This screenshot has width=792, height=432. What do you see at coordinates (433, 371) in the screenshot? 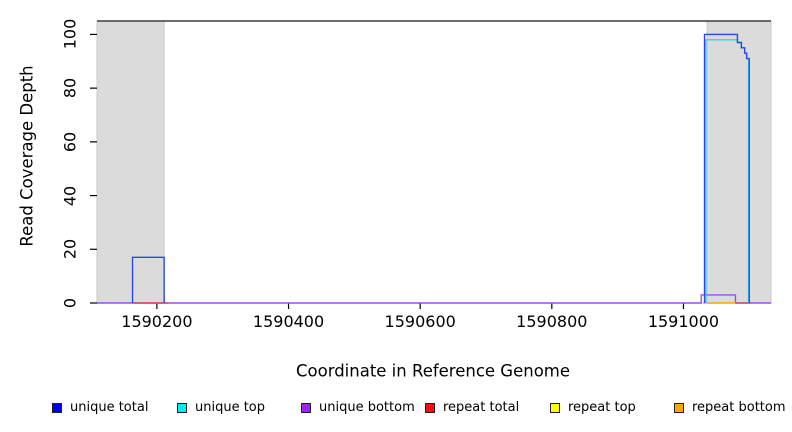
I see `x-axis-title: Coordinate in Reference Genome` at bounding box center [433, 371].